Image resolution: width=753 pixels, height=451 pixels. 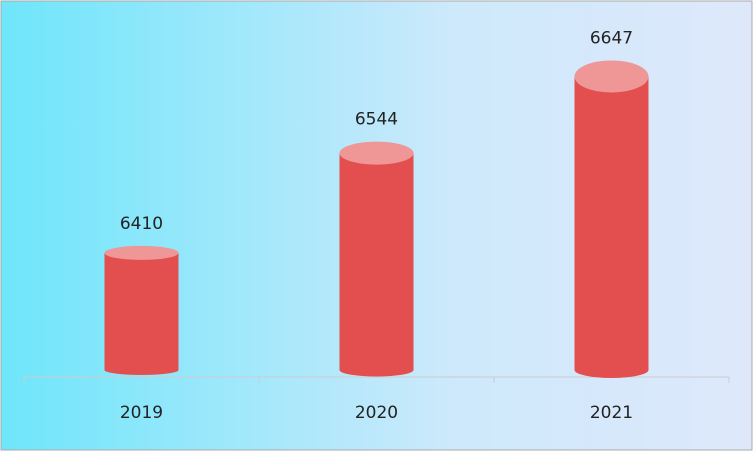 What do you see at coordinates (141, 413) in the screenshot?
I see `x-tick-label: 2019` at bounding box center [141, 413].